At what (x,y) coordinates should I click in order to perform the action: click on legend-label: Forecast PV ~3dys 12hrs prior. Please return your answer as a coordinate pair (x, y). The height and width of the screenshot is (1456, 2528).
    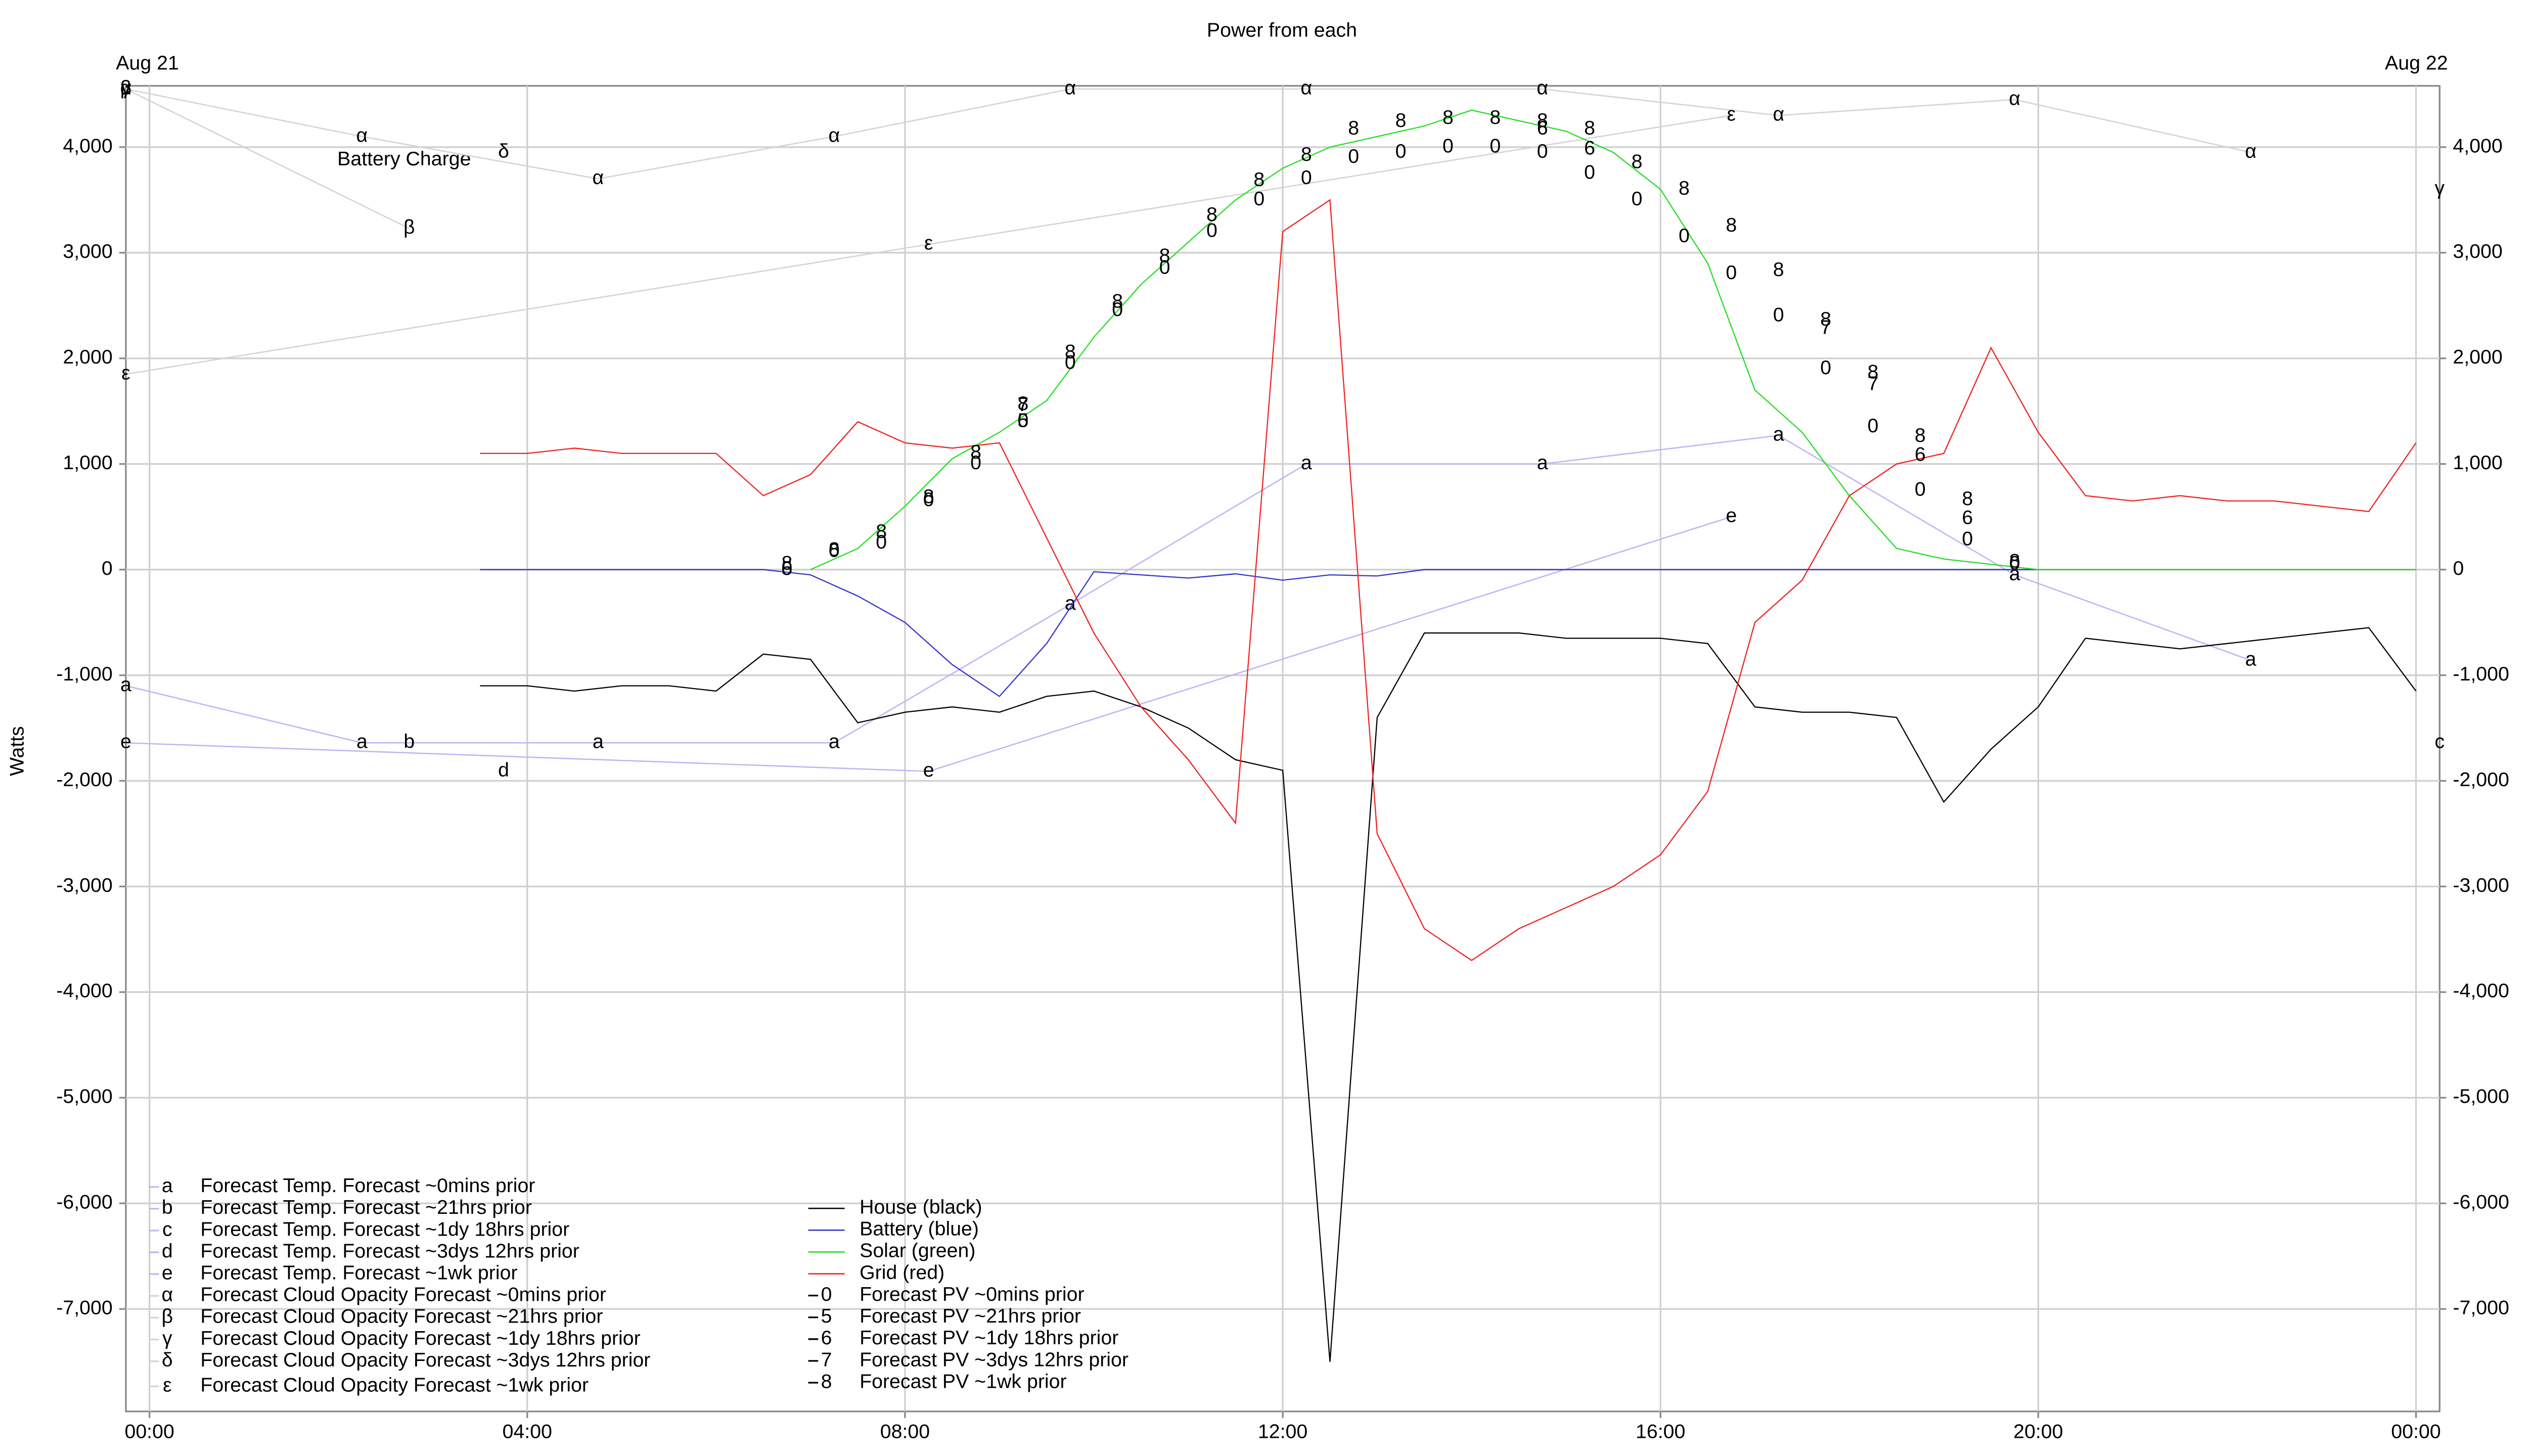
    Looking at the image, I should click on (994, 1359).